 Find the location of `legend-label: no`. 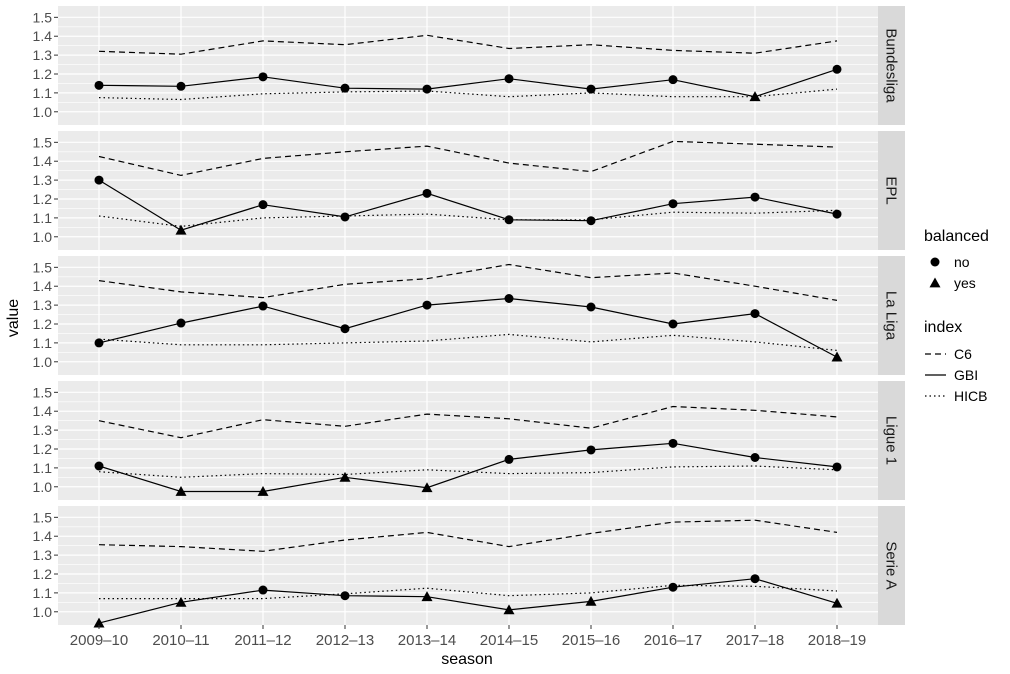

legend-label: no is located at coordinates (962, 262).